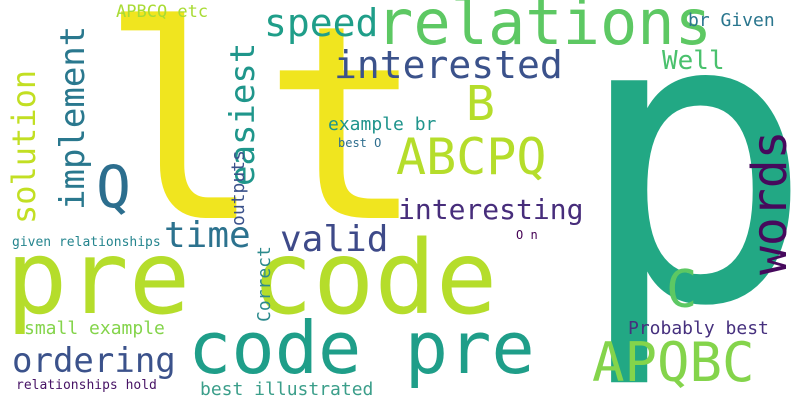  I want to click on cloud-word-C: C, so click(682, 290).